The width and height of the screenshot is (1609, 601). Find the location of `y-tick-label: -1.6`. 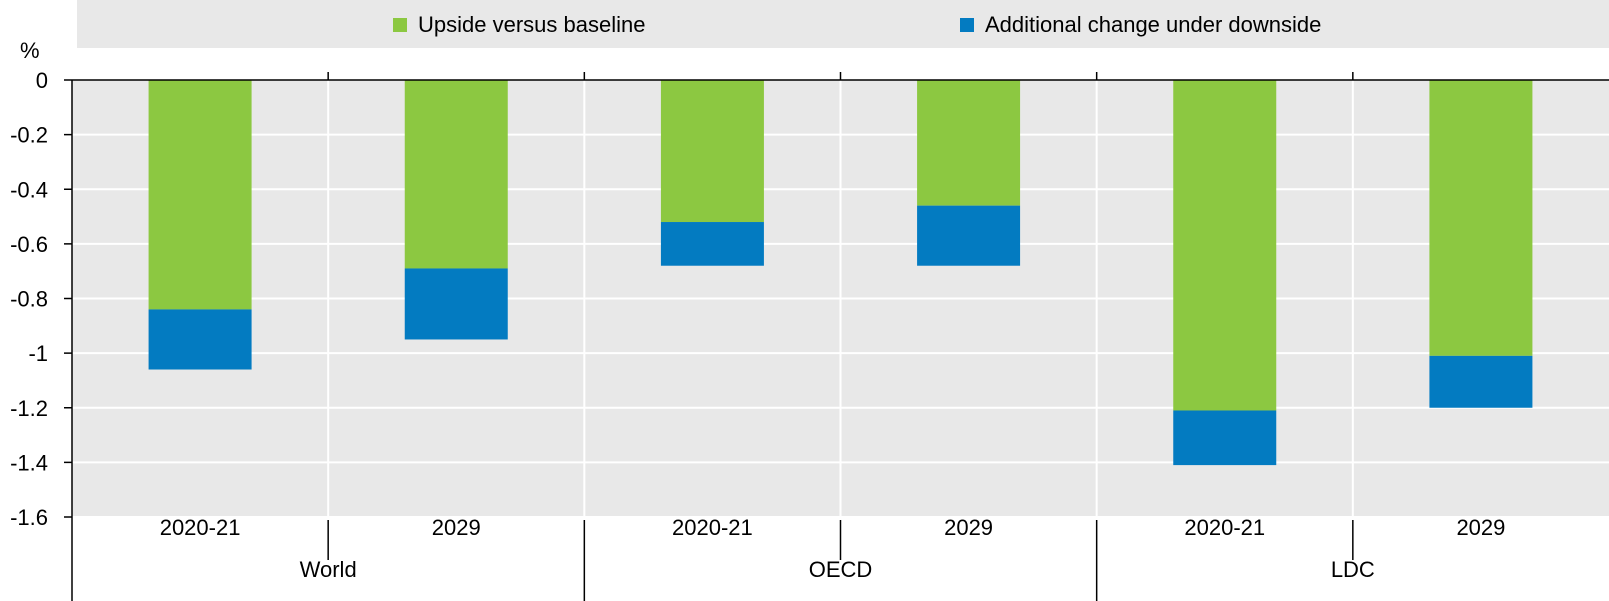

y-tick-label: -1.6 is located at coordinates (29, 517).